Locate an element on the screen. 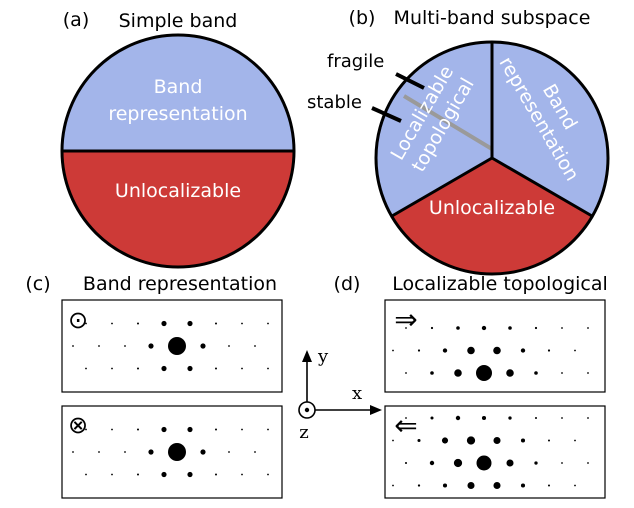  panel-c-letter: (c) is located at coordinates (37, 284).